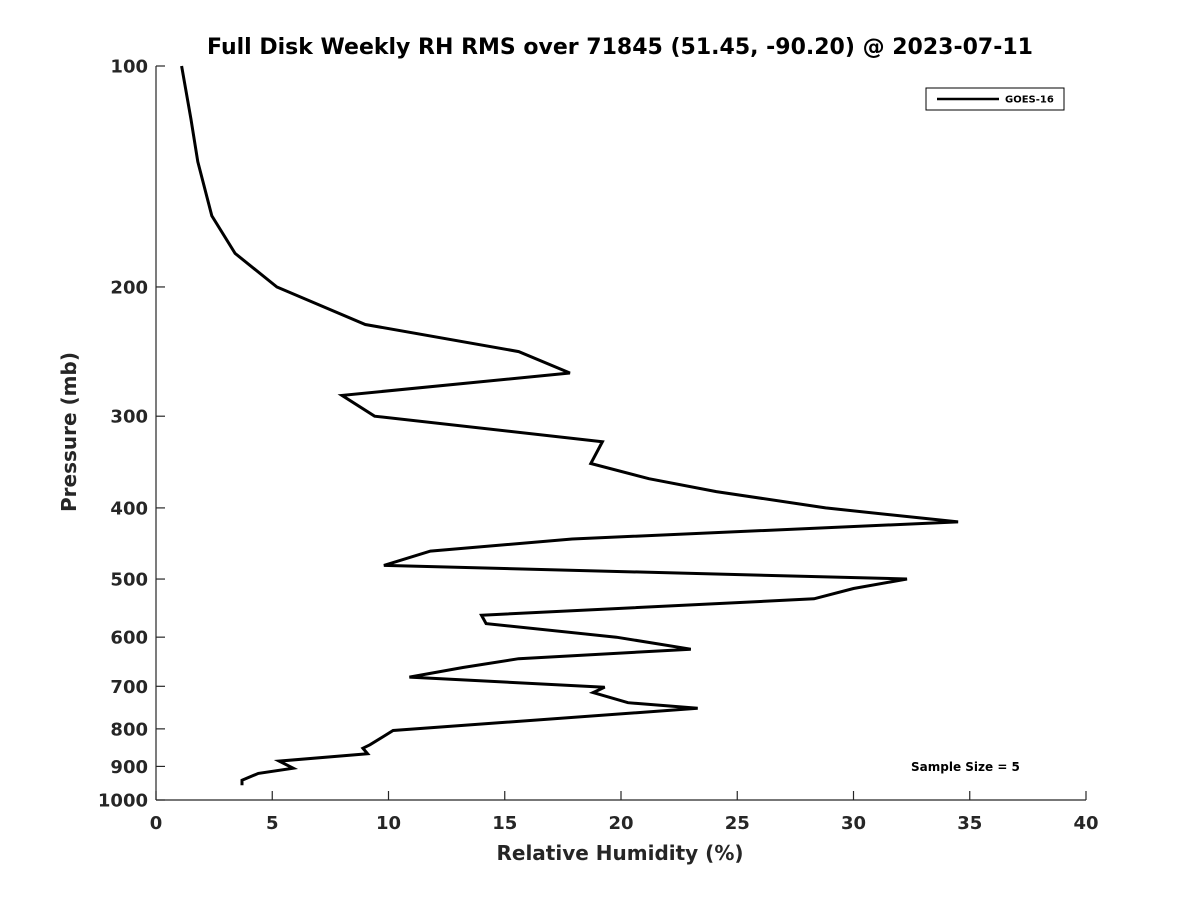  Describe the element at coordinates (1029, 100) in the screenshot. I see `legend-label-goes16: GOES-16` at that location.